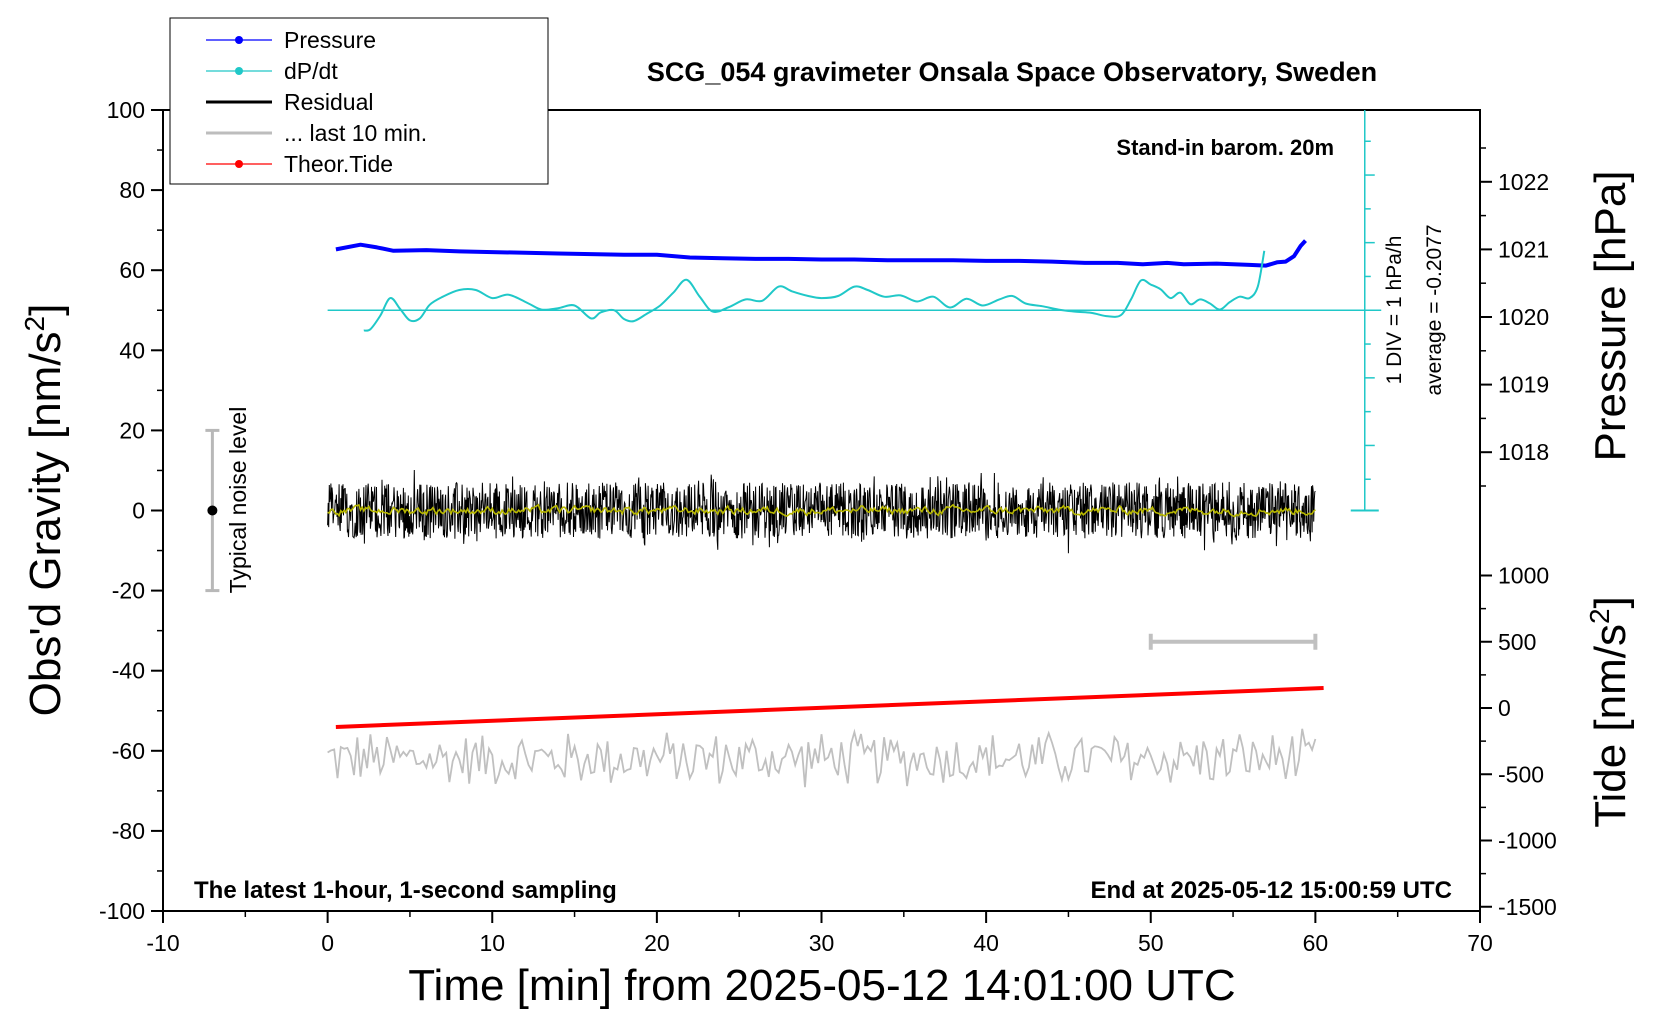 The height and width of the screenshot is (1020, 1660). Describe the element at coordinates (1609, 712) in the screenshot. I see `y-axis-tide-title: Tide [nm/s2]` at that location.